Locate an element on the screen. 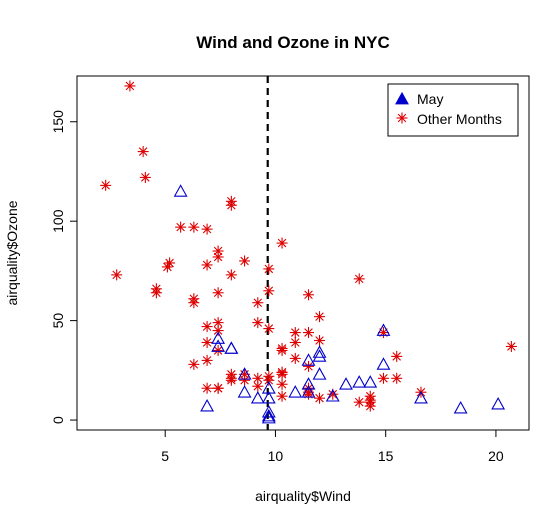 This screenshot has height=528, width=557. x-axis-label: airquality$Wind is located at coordinates (303, 496).